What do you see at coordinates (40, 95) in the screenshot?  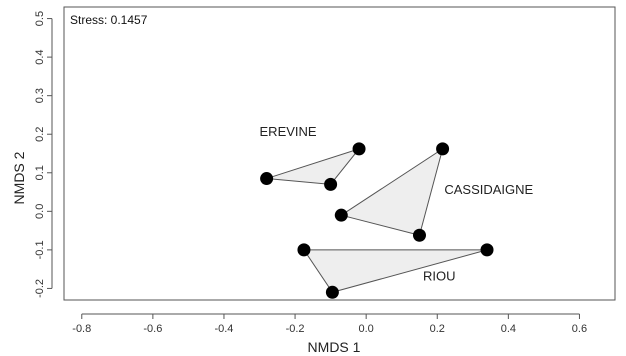 I see `y-tick-label: 0.3` at bounding box center [40, 95].